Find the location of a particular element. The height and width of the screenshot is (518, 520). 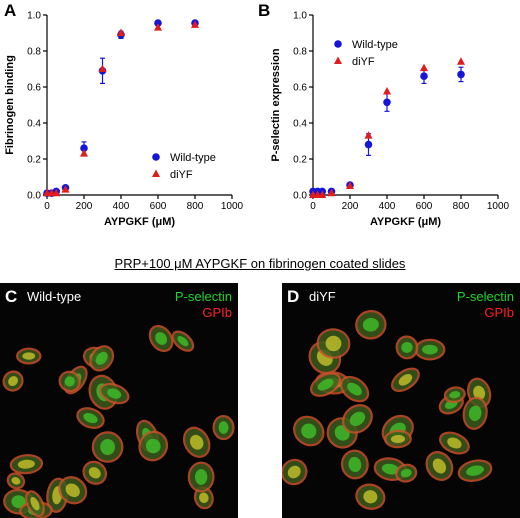

micrograph-d-condition: diYF is located at coordinates (322, 296).